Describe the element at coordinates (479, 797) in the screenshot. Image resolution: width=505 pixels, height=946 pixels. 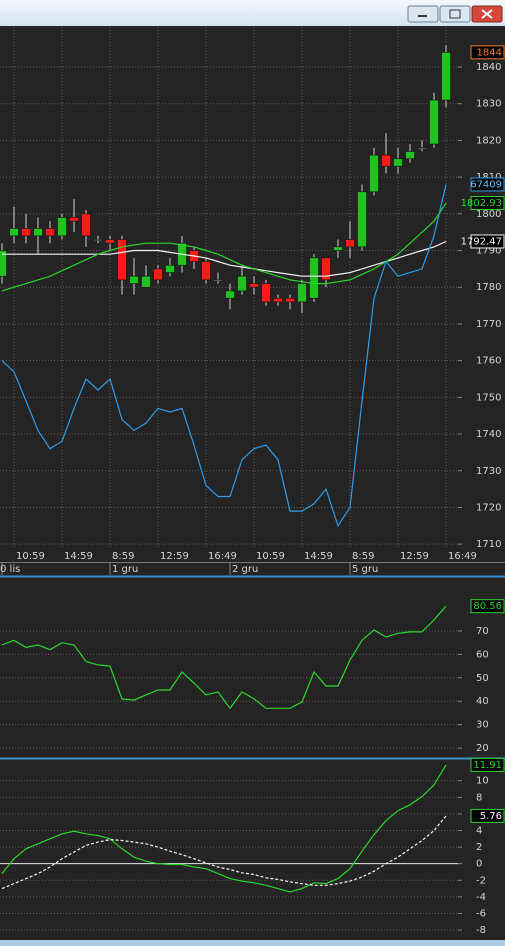
I see `y-tick-label: 8` at that location.